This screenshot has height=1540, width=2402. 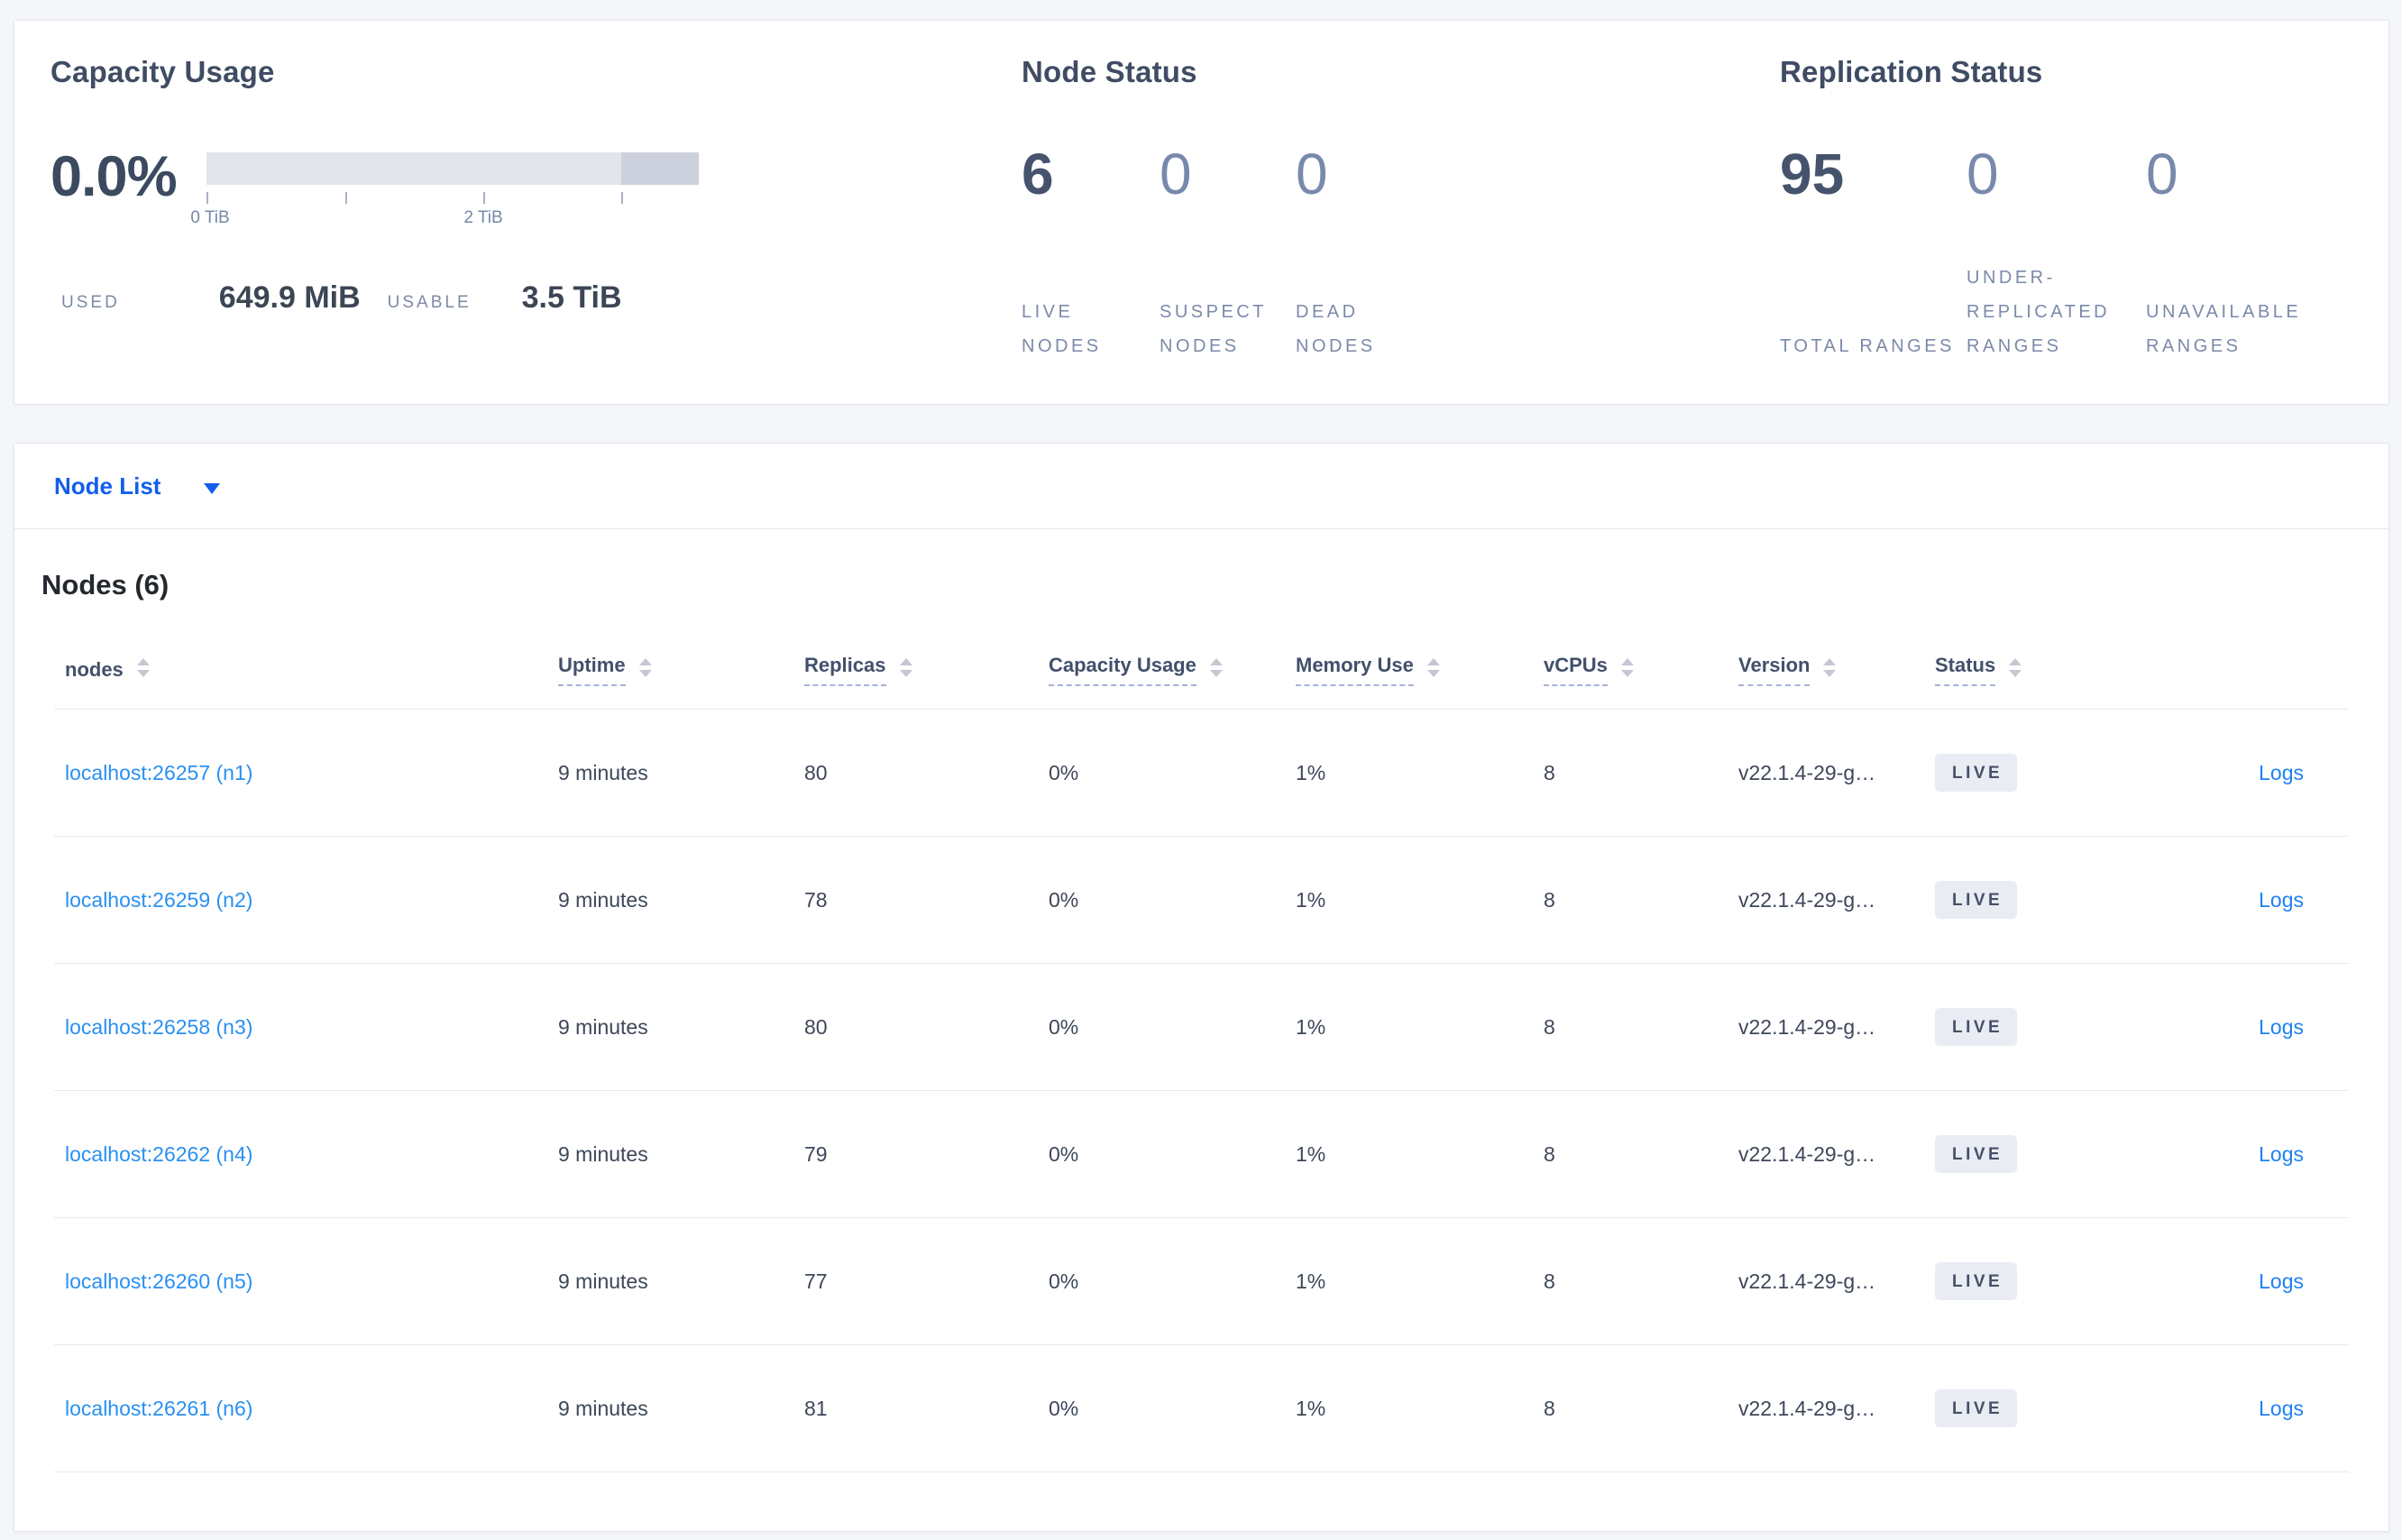 What do you see at coordinates (452, 168) in the screenshot?
I see `gauge-track` at bounding box center [452, 168].